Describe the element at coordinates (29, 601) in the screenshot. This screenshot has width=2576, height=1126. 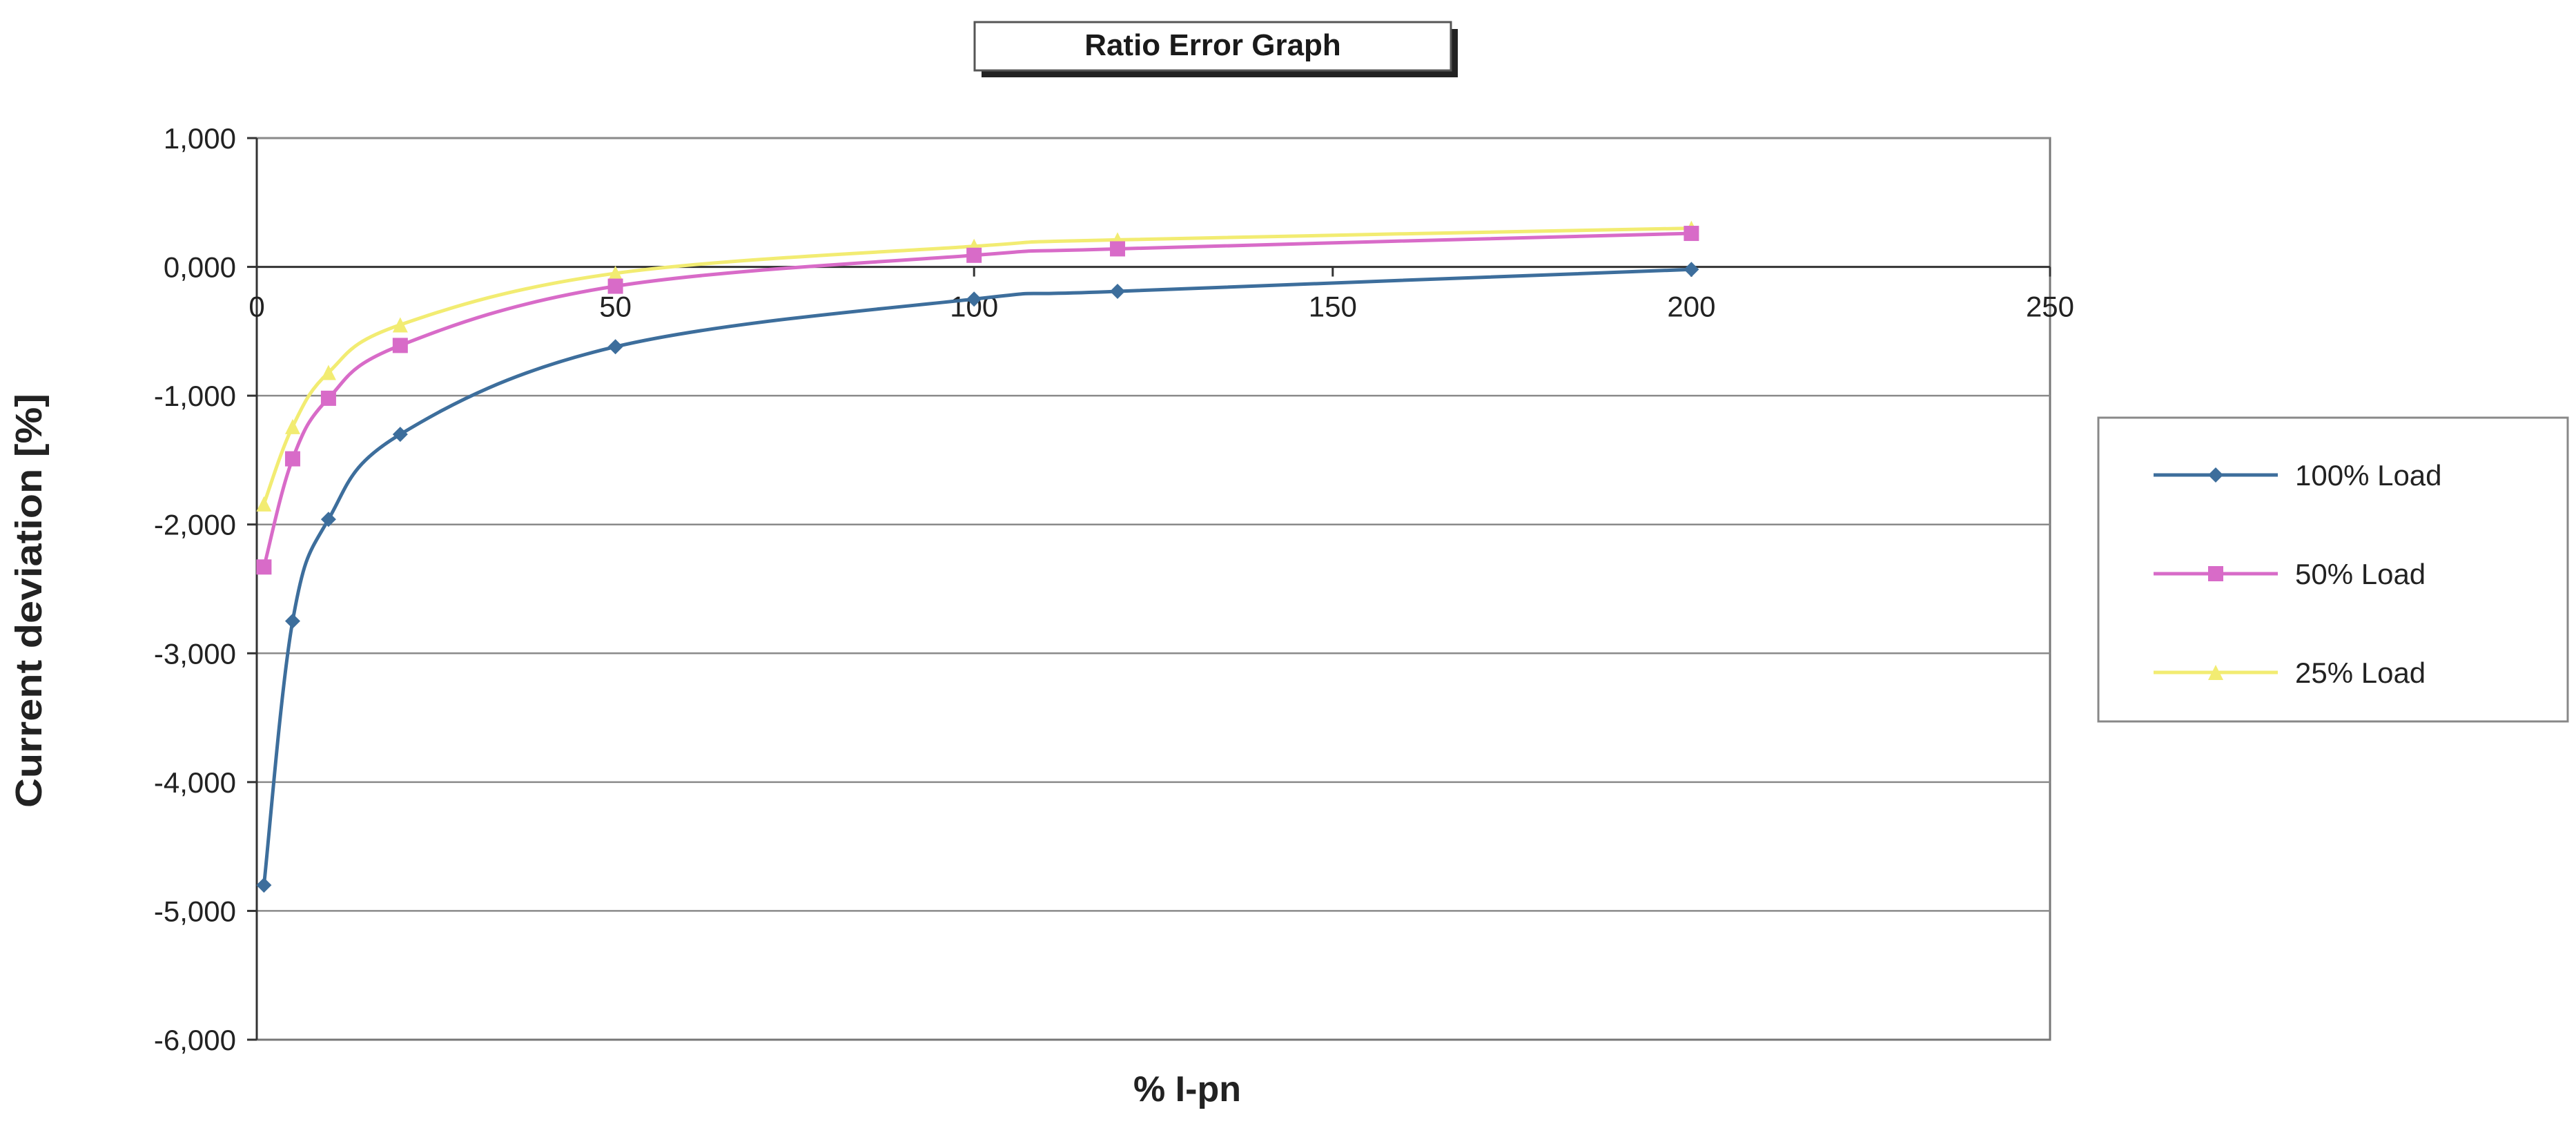
I see `y-axis-label: Current deviation [%]` at that location.